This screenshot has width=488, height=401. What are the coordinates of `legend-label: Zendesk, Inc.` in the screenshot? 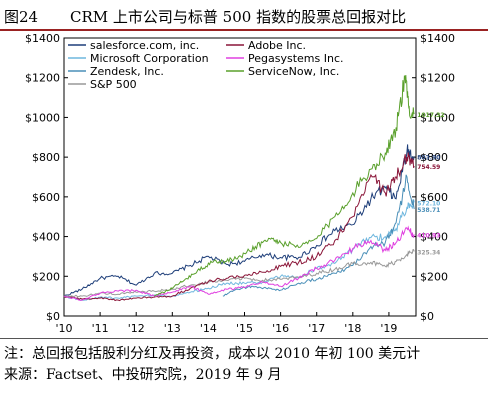 It's located at (127, 71).